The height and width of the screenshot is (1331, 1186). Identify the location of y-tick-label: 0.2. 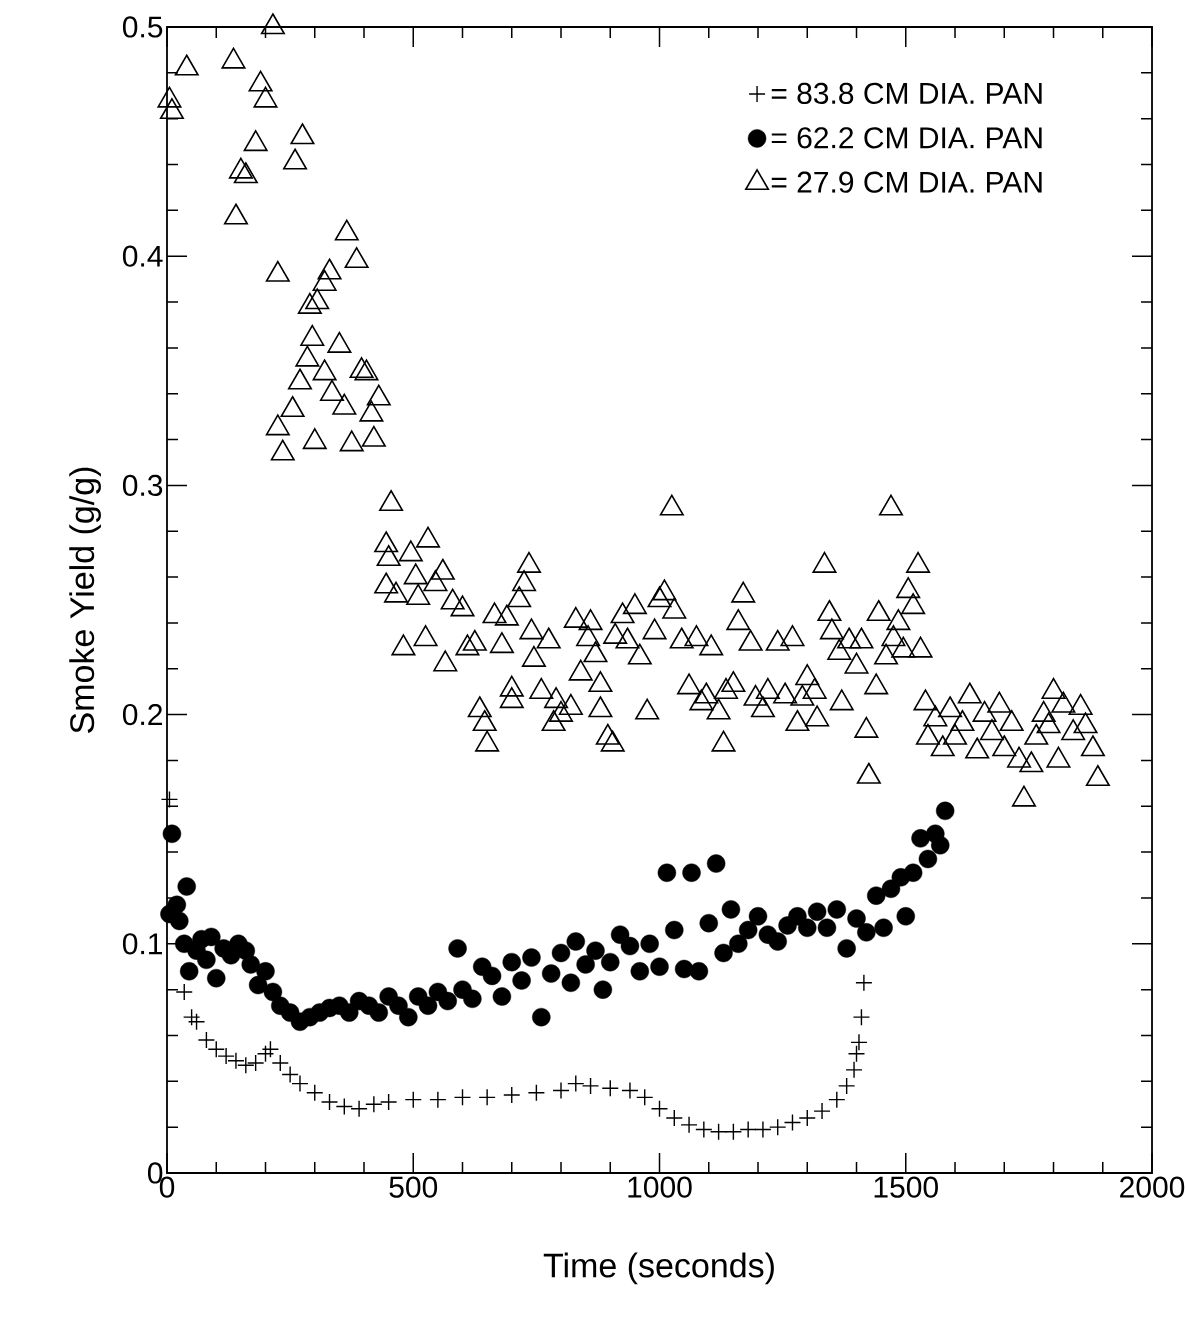
(142, 714).